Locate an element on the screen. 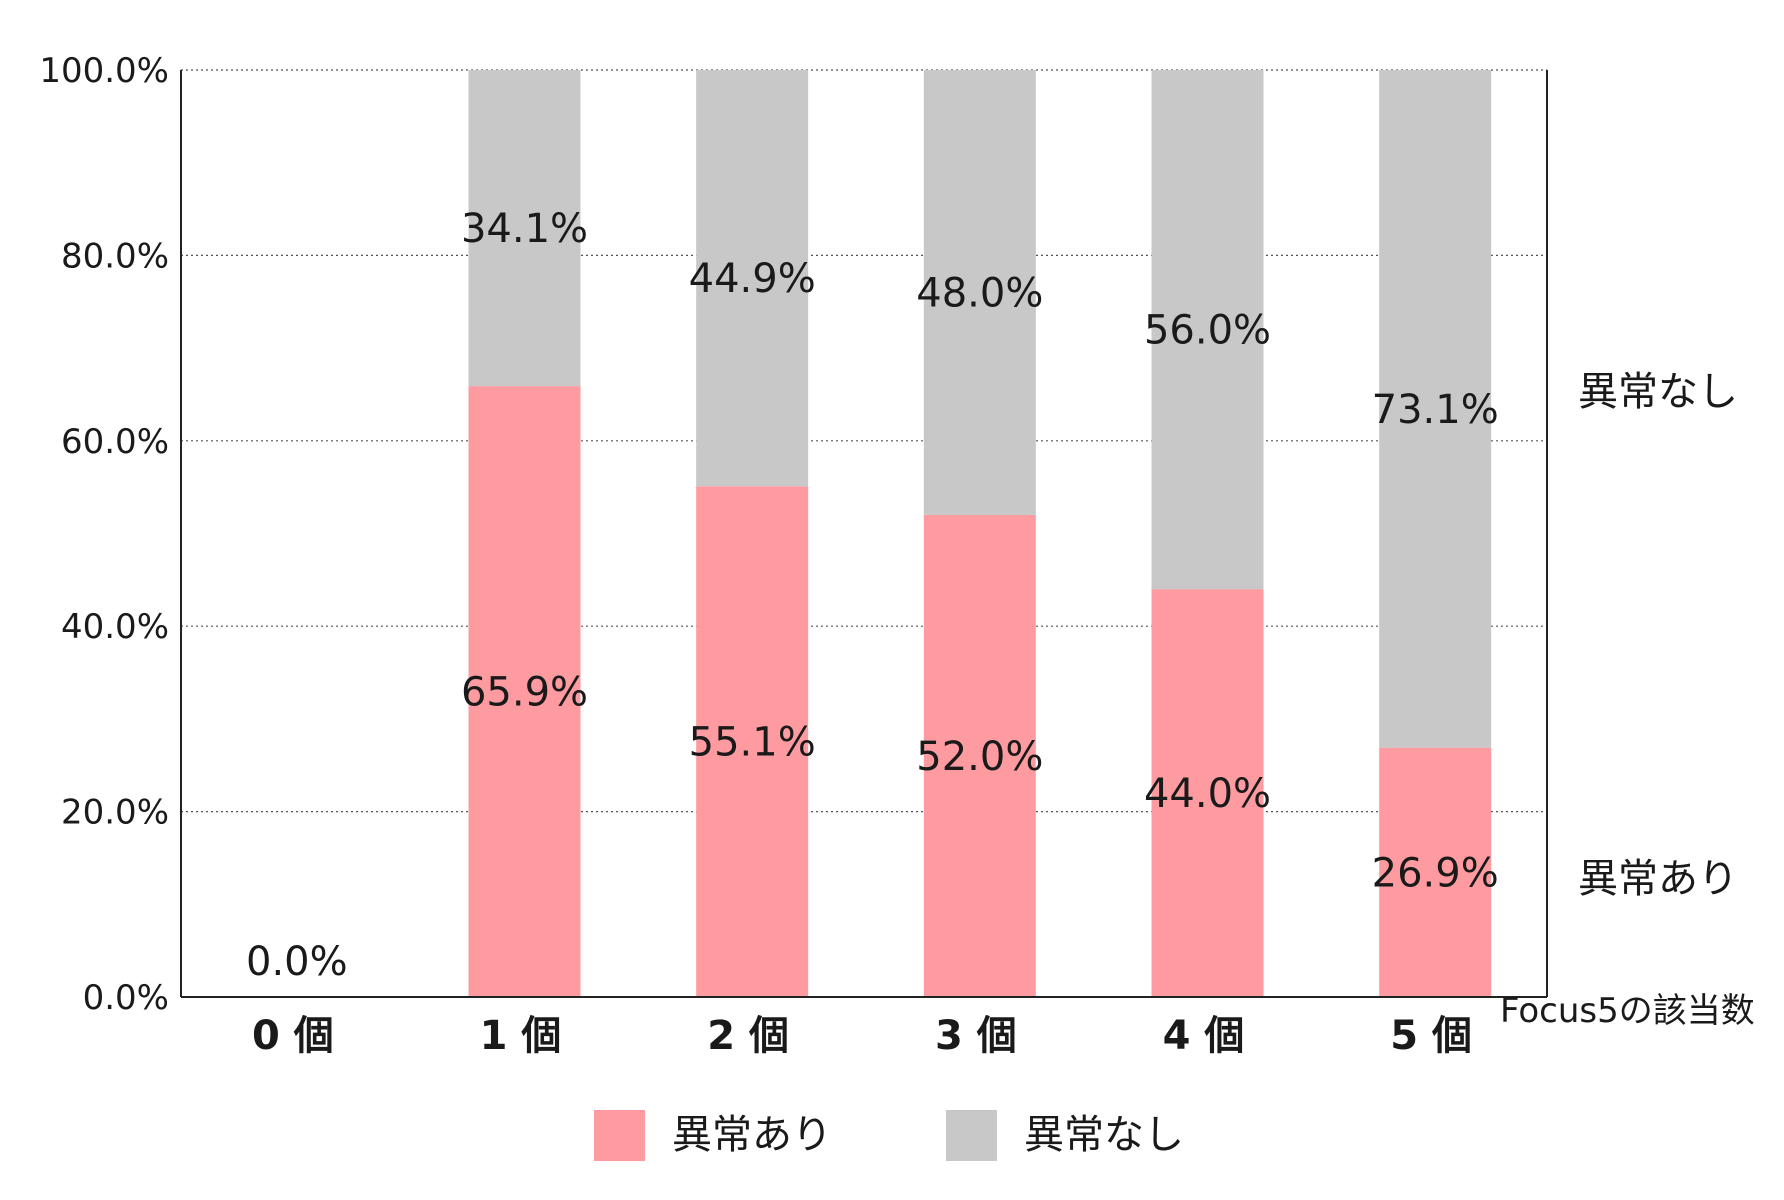 The height and width of the screenshot is (1200, 1784). y-tick-label: 100.0% is located at coordinates (104, 71).